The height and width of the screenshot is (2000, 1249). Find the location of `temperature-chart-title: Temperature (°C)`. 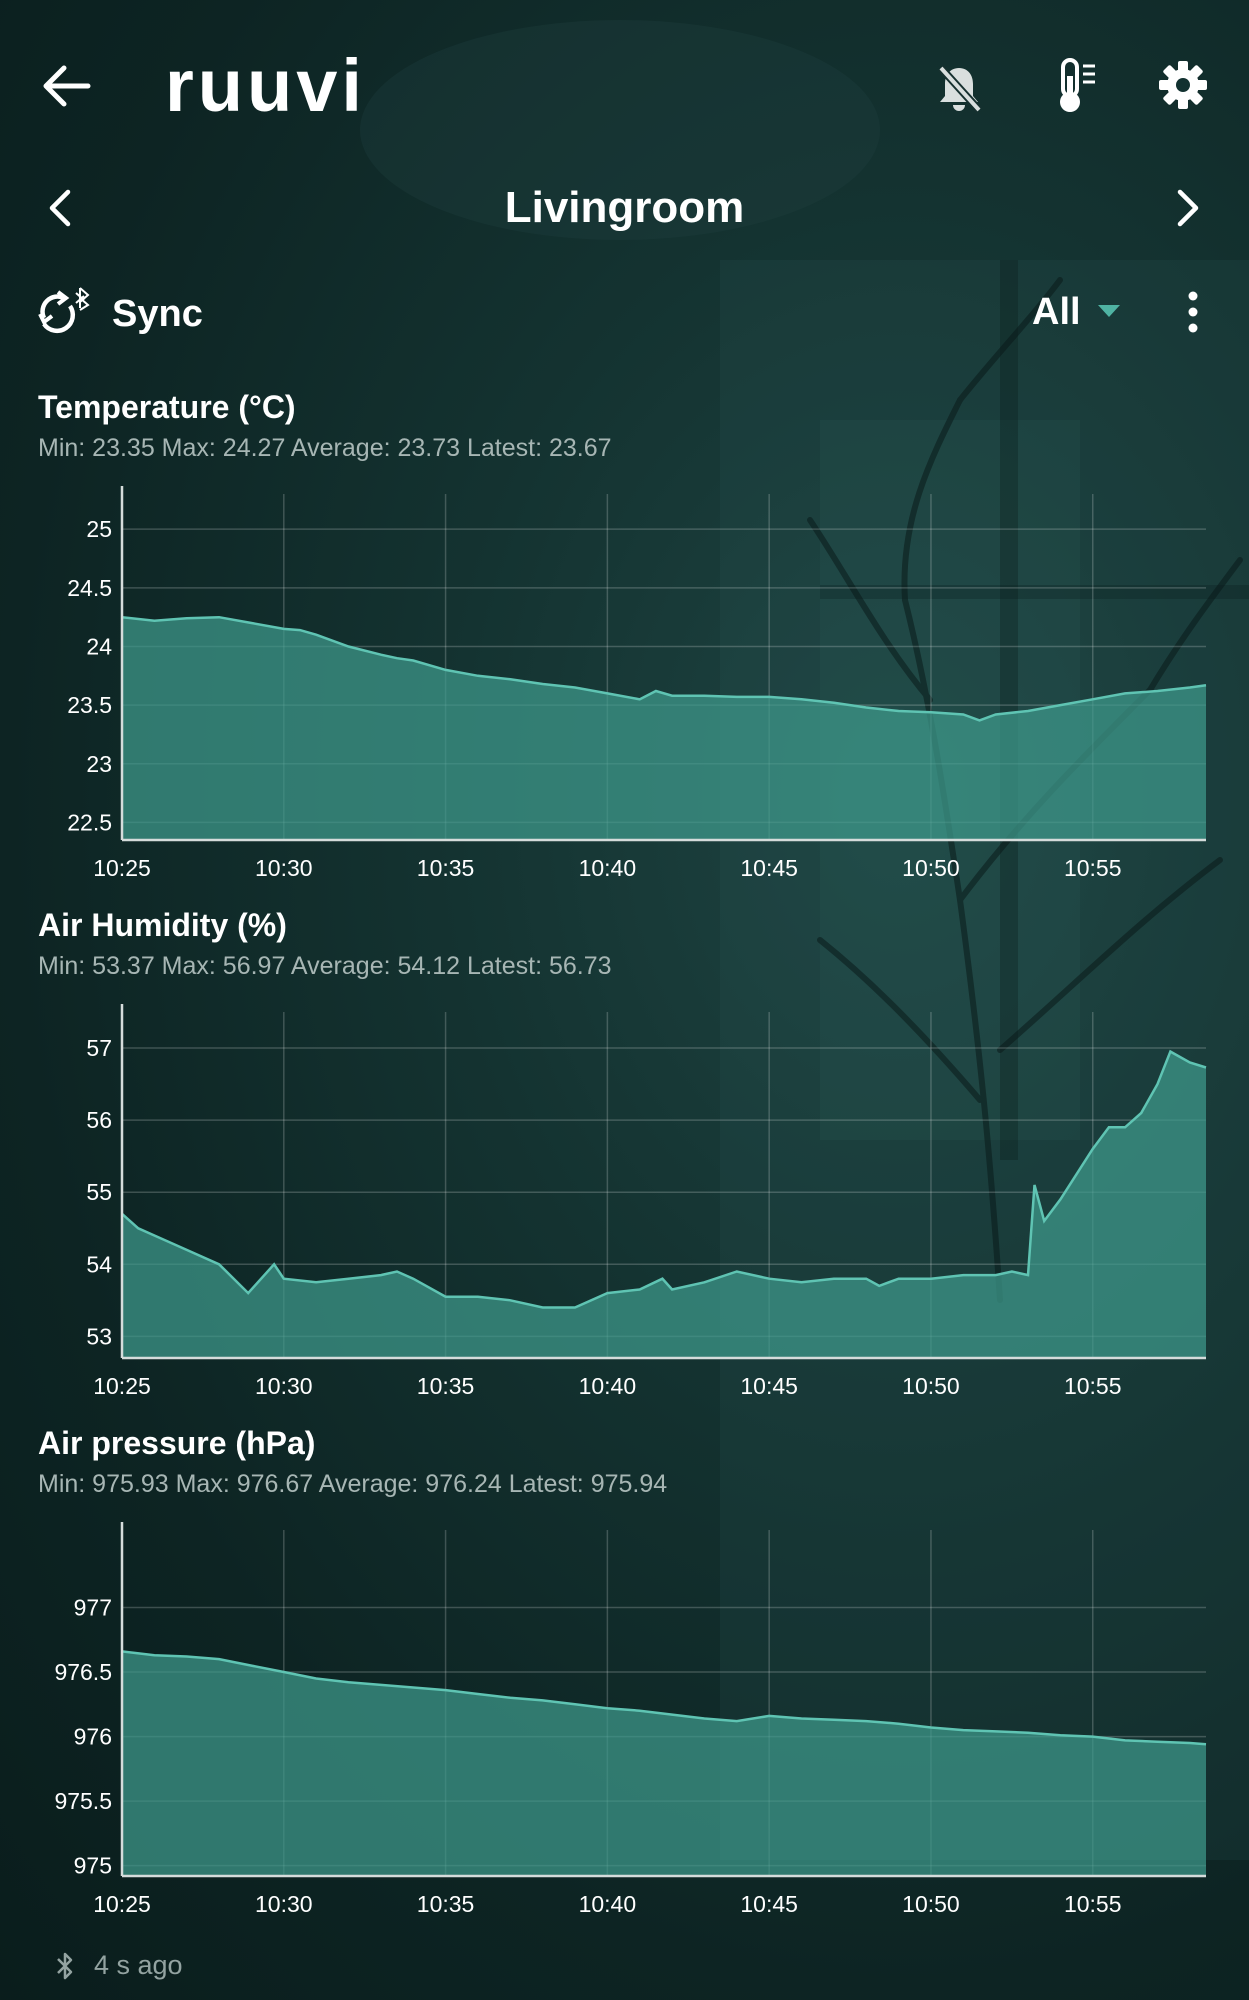

temperature-chart-title: Temperature (°C) is located at coordinates (167, 407).